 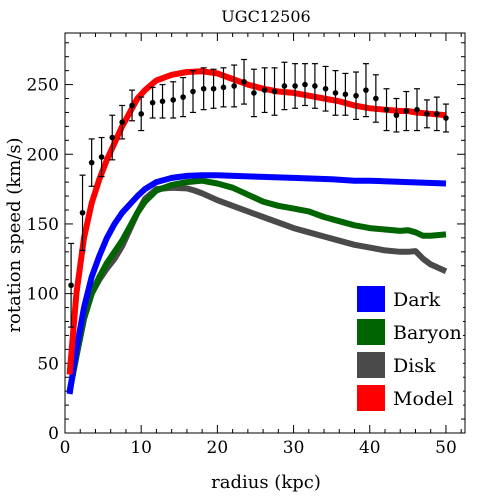 I want to click on x-tick-label: 50, so click(x=446, y=448).